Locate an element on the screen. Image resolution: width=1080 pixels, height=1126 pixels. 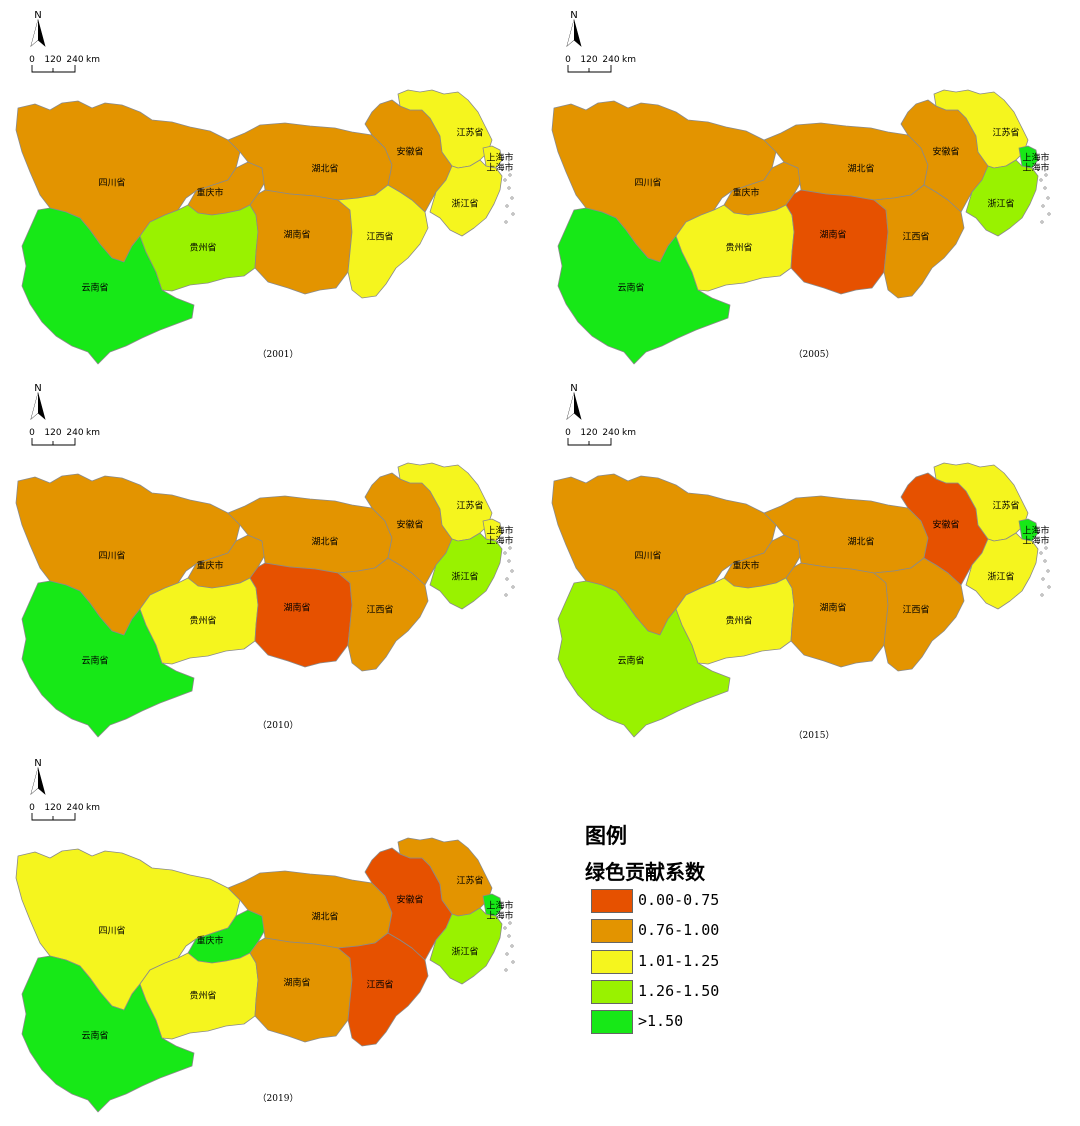
legend-item: >1.50 is located at coordinates (715, 1022).